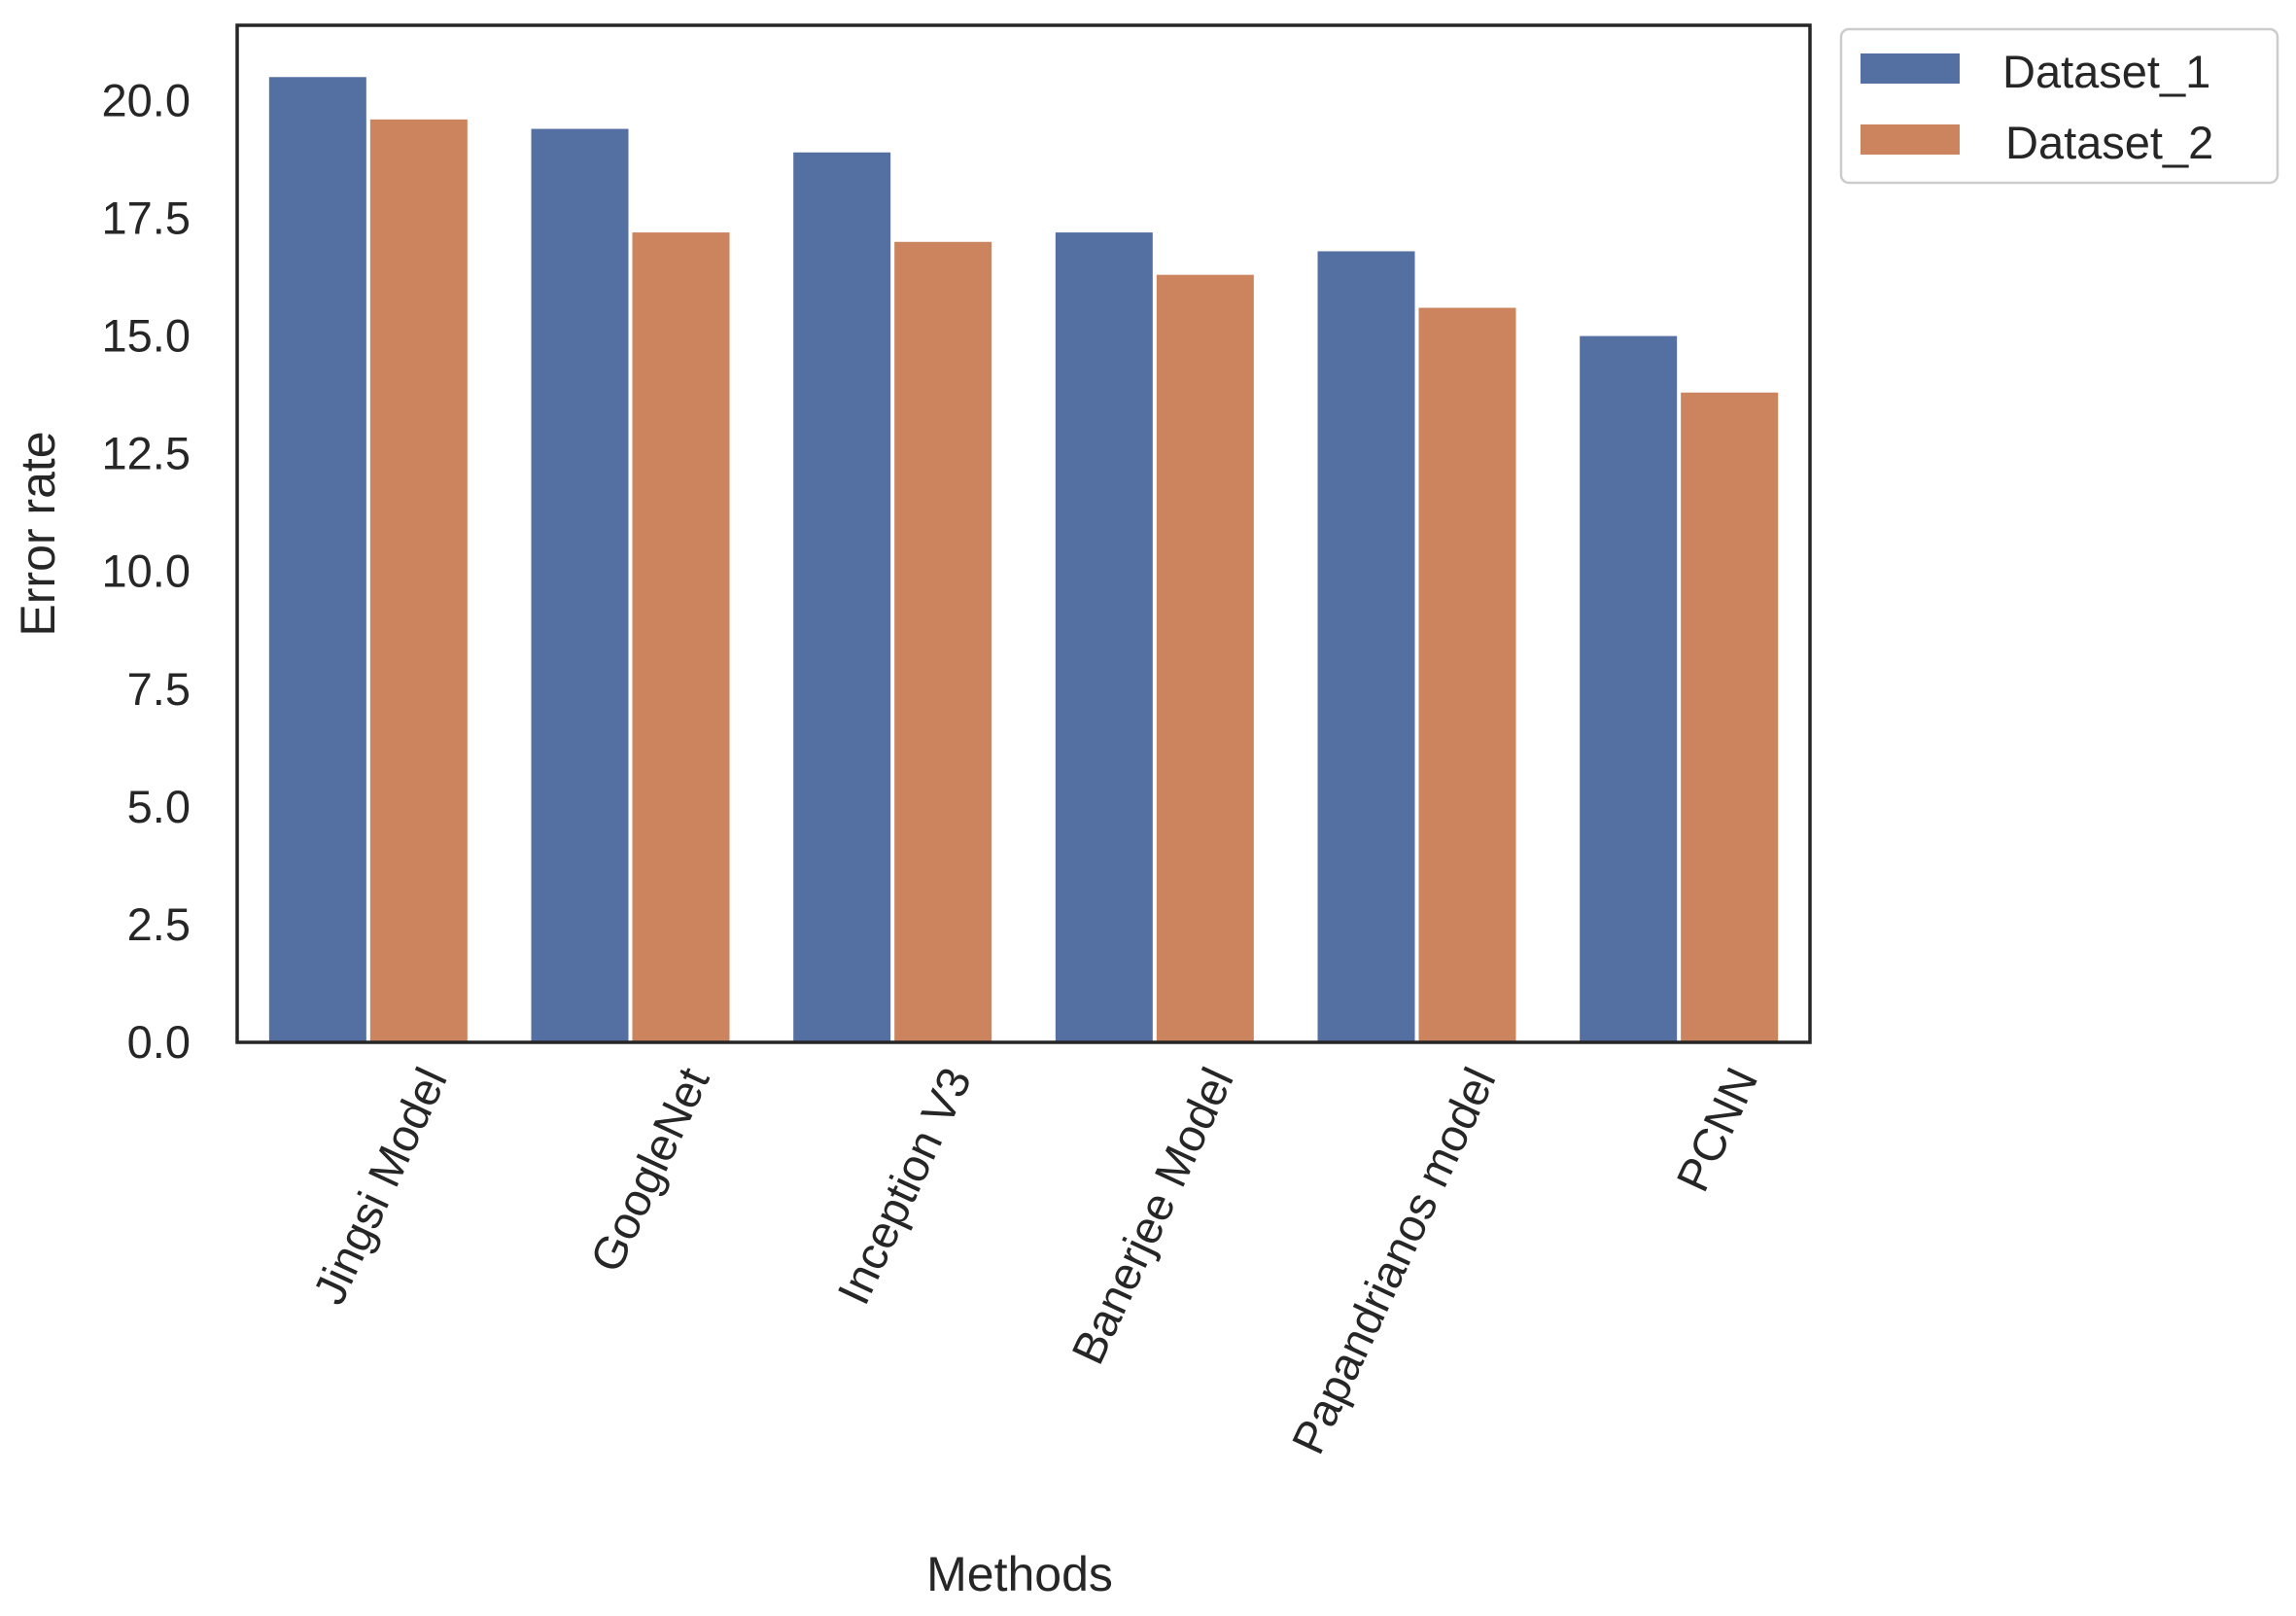 The height and width of the screenshot is (1616, 2296). Describe the element at coordinates (904, 1186) in the screenshot. I see `x-tick-label-inception-v3: Inception V3` at that location.